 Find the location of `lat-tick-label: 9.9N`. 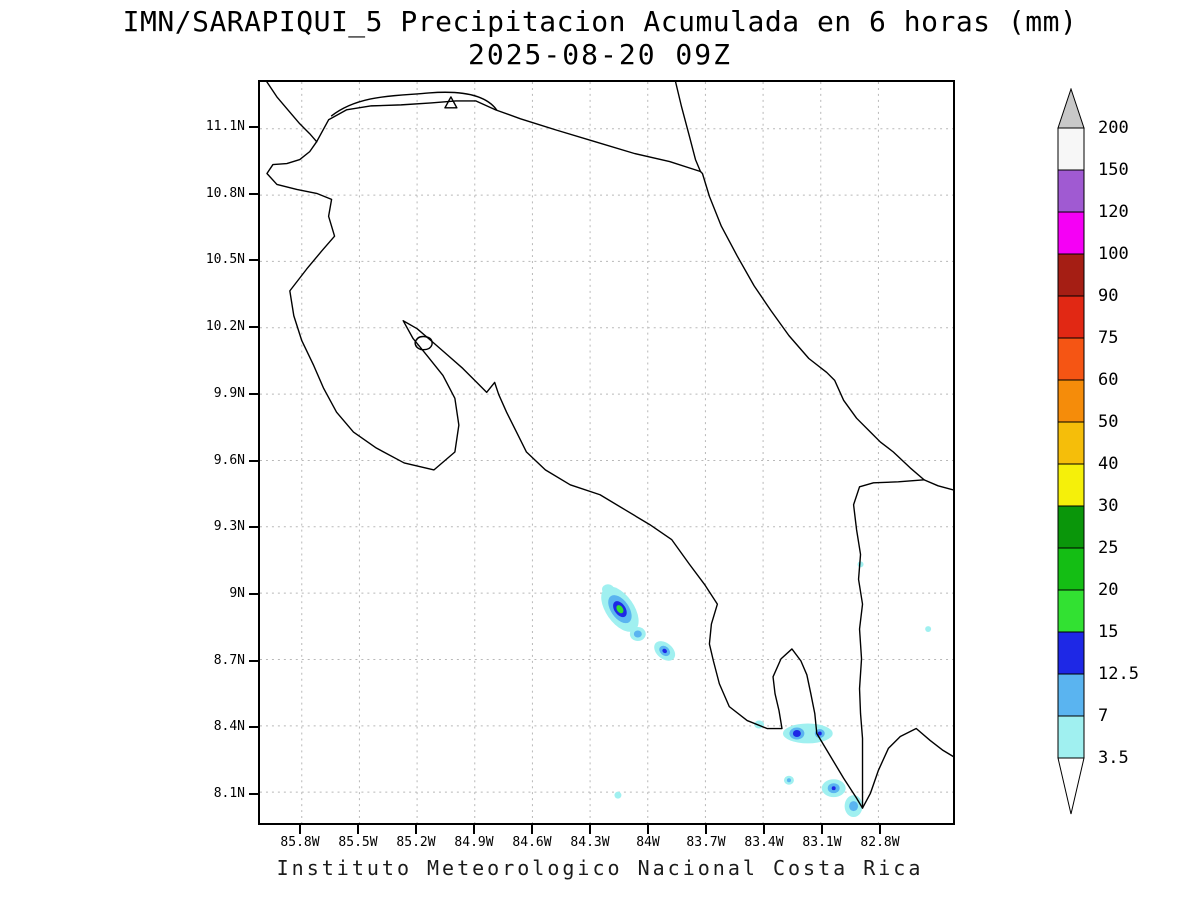

lat-tick-label: 9.9N is located at coordinates (229, 393).